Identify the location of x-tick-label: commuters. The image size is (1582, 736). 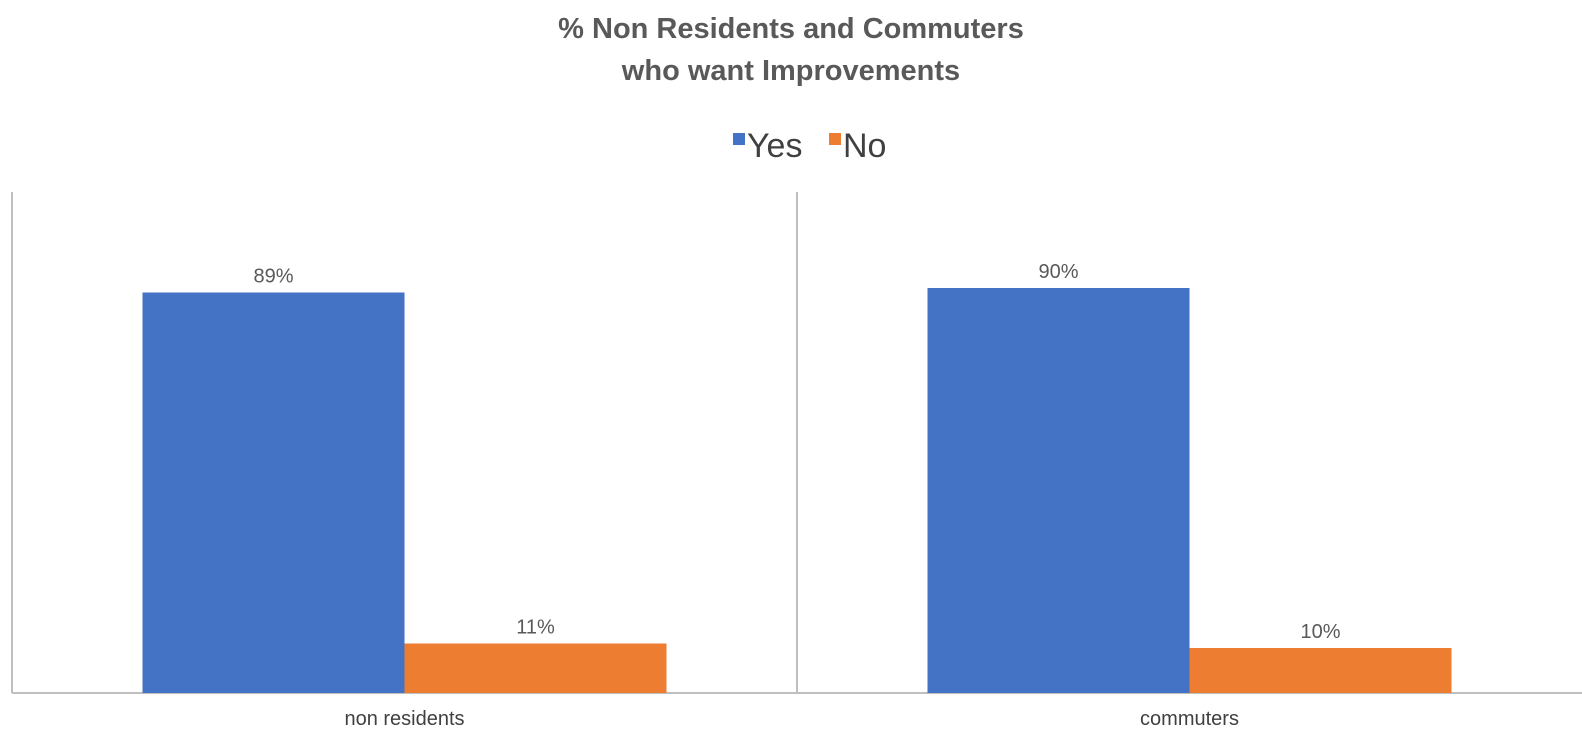
(1189, 719).